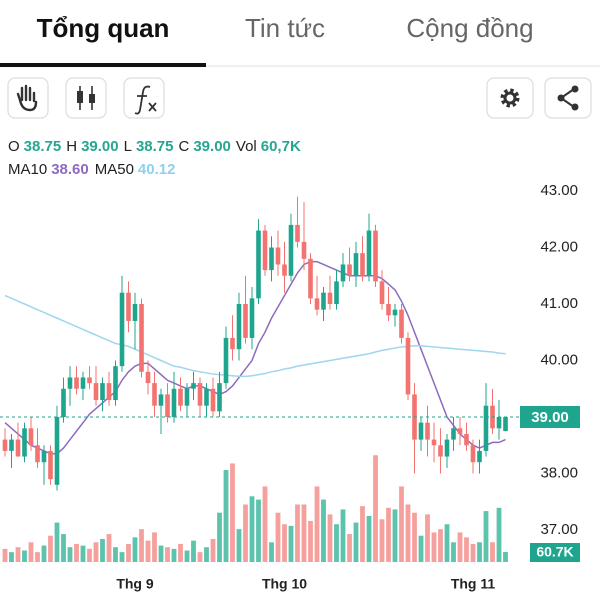 This screenshot has height=600, width=600. Describe the element at coordinates (559, 529) in the screenshot. I see `y-tick-label: 37.00` at that location.